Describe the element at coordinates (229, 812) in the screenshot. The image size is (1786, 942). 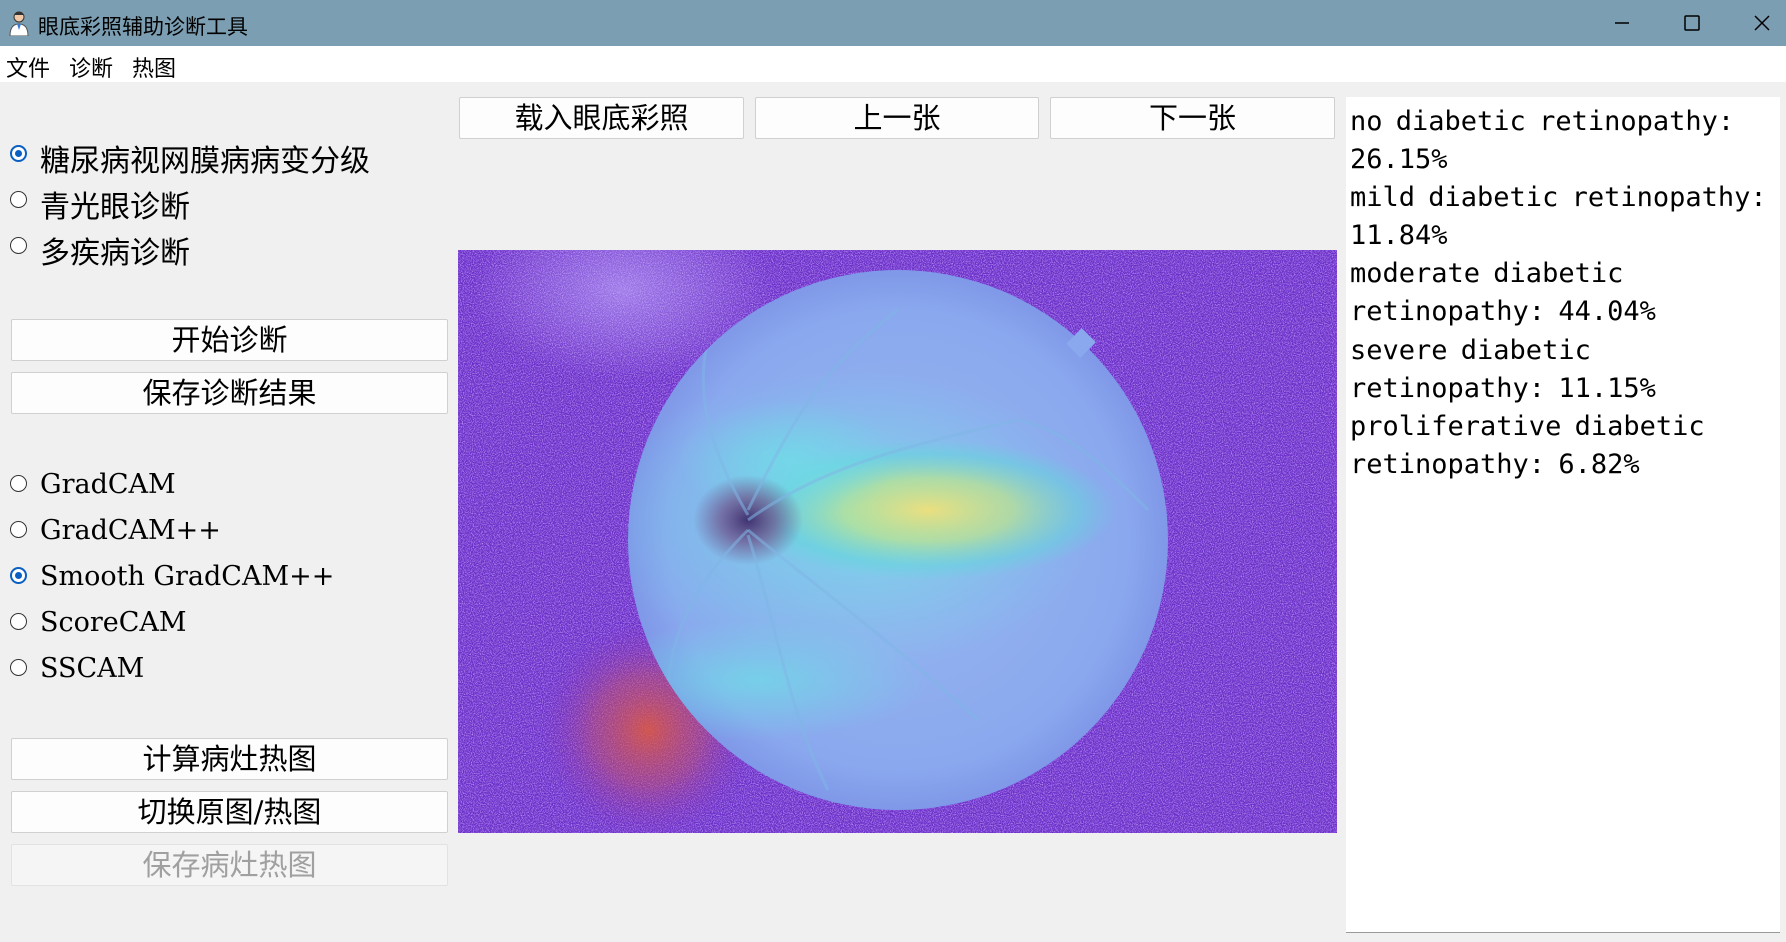
I see `toggle-view-button: 切换原图/热图` at that location.